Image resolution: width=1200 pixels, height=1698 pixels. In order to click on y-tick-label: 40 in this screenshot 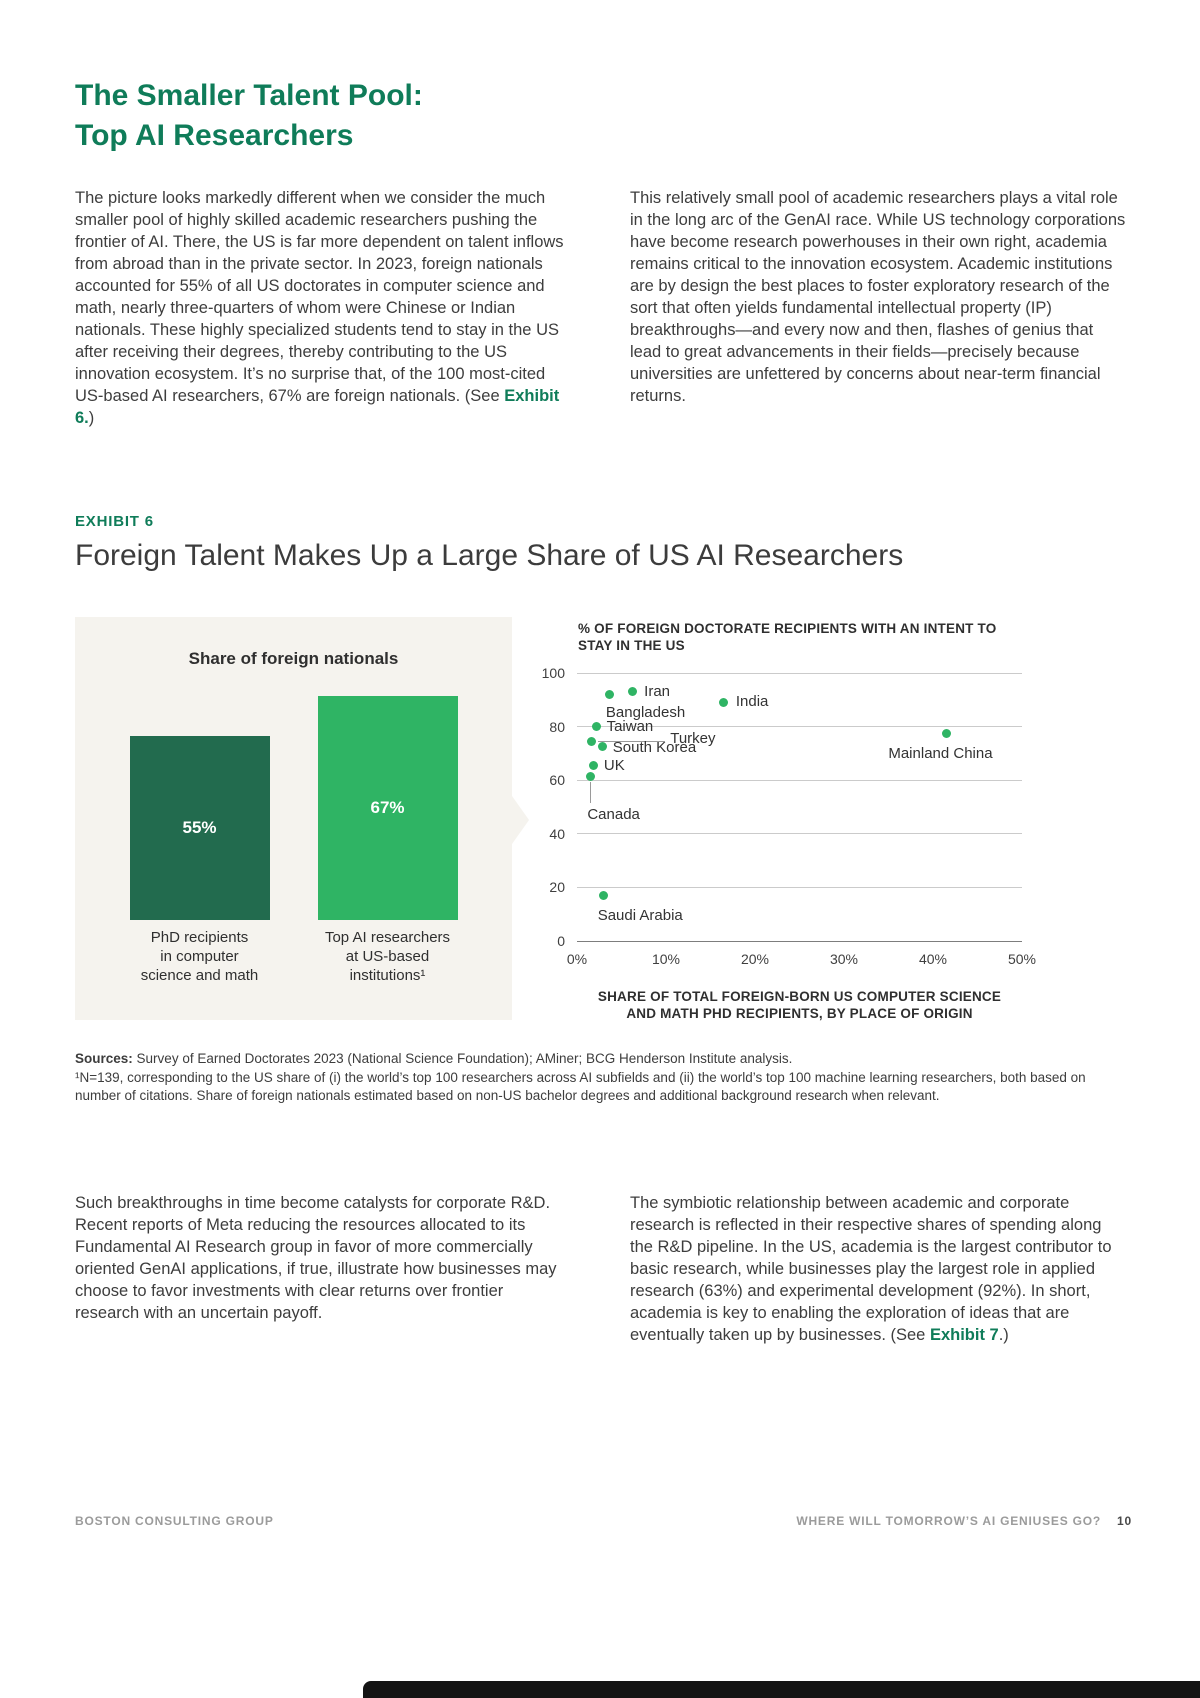, I will do `click(557, 833)`.